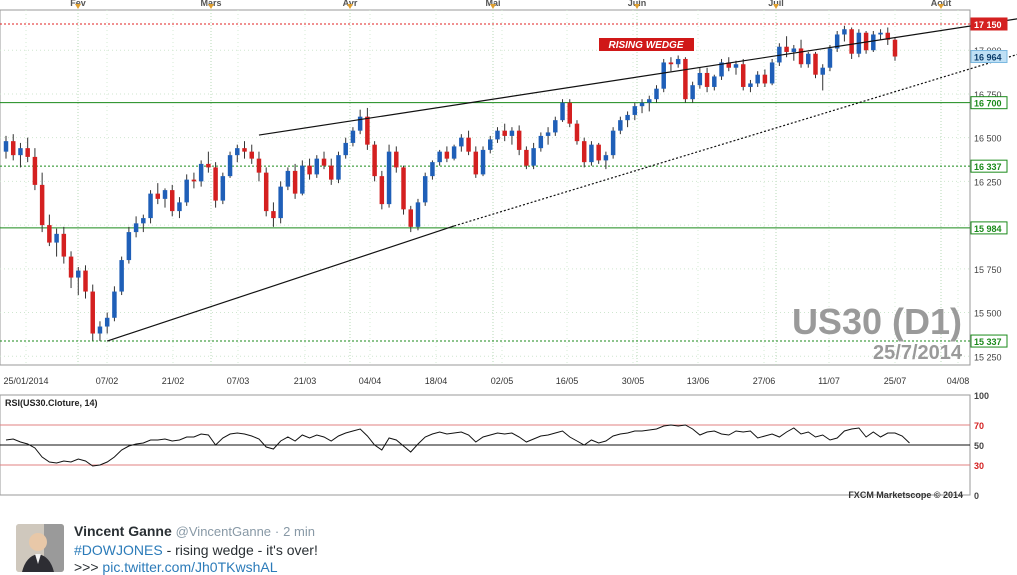 Image resolution: width=1017 pixels, height=575 pixels. Describe the element at coordinates (905, 495) in the screenshot. I see `watermark: FXCM Marketscope © 2014` at that location.